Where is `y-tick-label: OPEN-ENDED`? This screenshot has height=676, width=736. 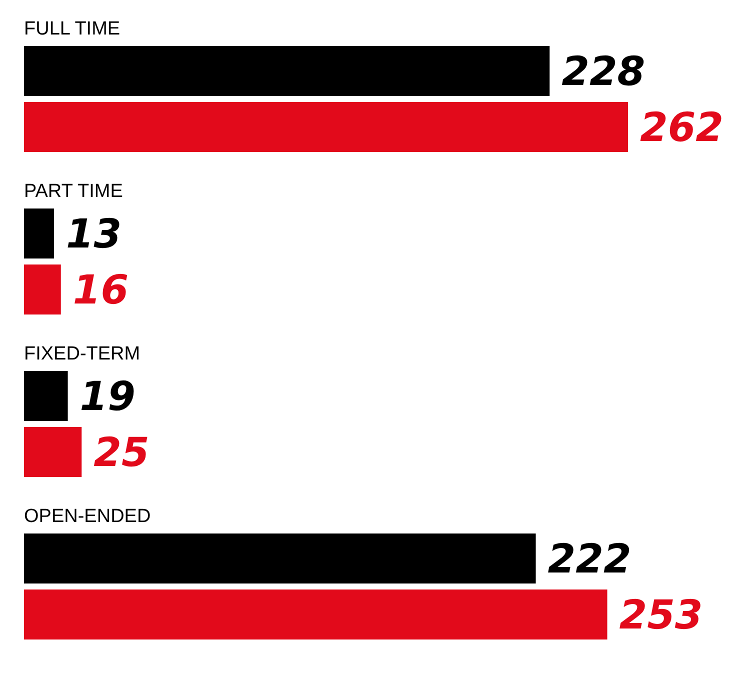
y-tick-label: OPEN-ENDED is located at coordinates (87, 516).